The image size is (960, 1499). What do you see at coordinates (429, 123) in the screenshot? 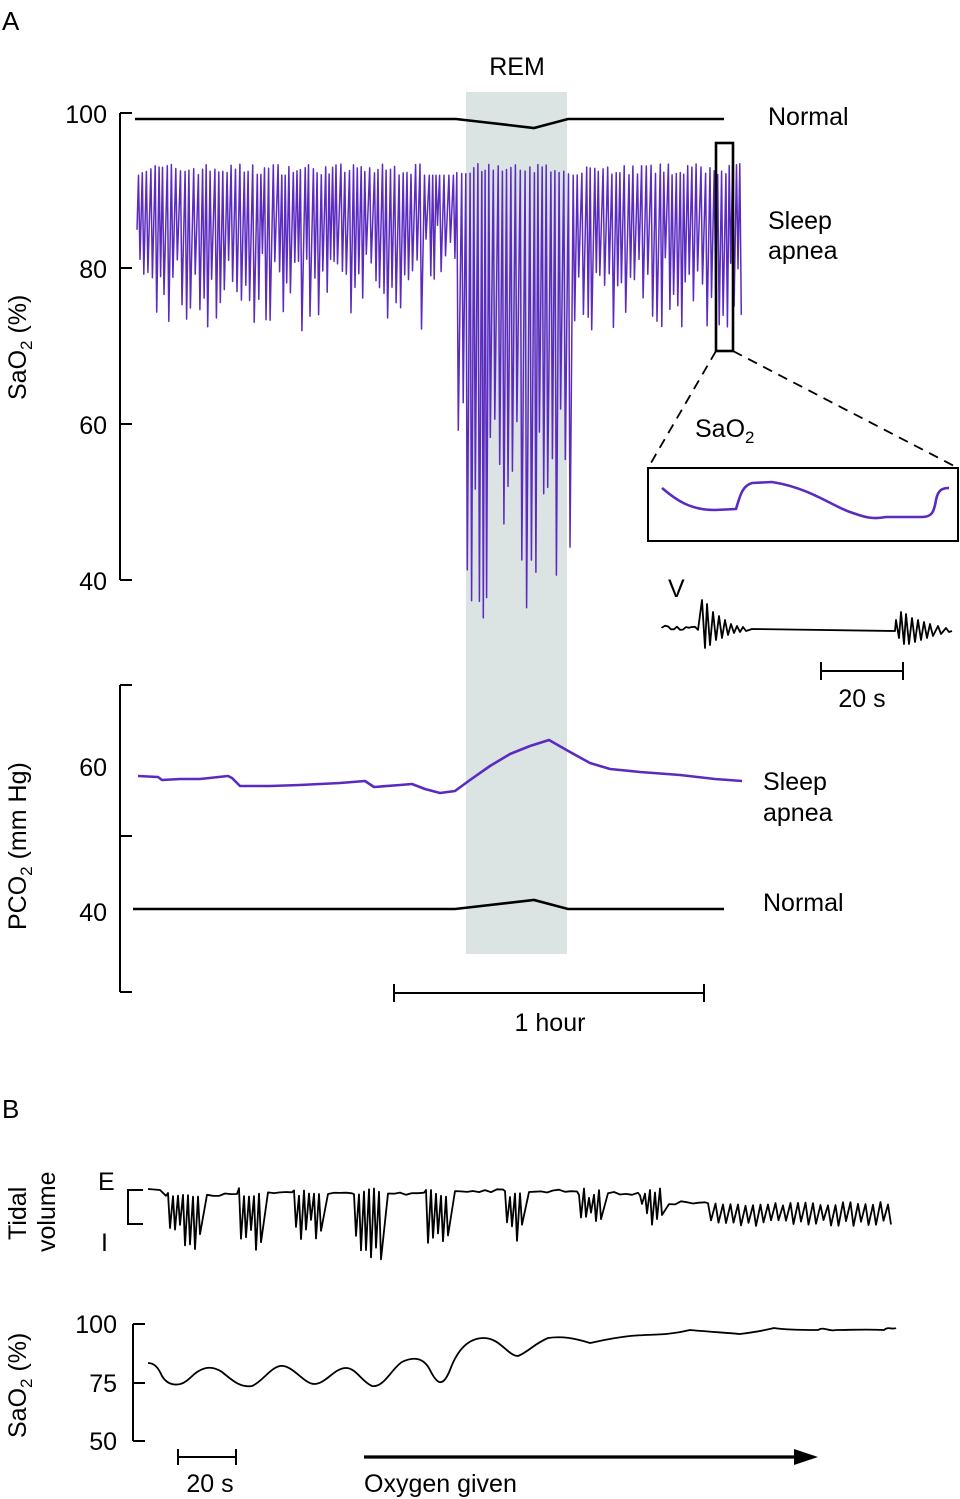
I see `sao2-normal-line` at bounding box center [429, 123].